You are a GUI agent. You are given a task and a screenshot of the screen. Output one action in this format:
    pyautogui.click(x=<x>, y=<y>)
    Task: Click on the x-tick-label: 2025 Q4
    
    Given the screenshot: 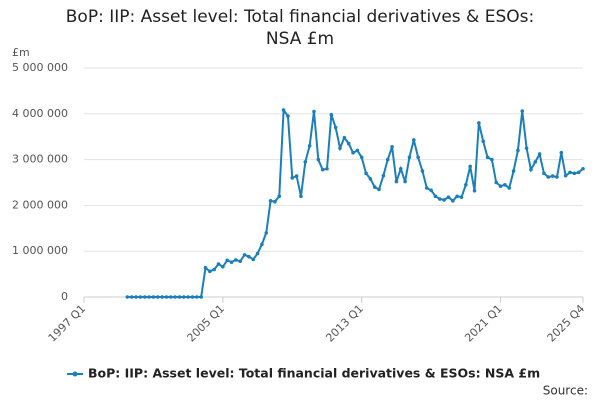 What is the action you would take?
    pyautogui.click(x=566, y=323)
    